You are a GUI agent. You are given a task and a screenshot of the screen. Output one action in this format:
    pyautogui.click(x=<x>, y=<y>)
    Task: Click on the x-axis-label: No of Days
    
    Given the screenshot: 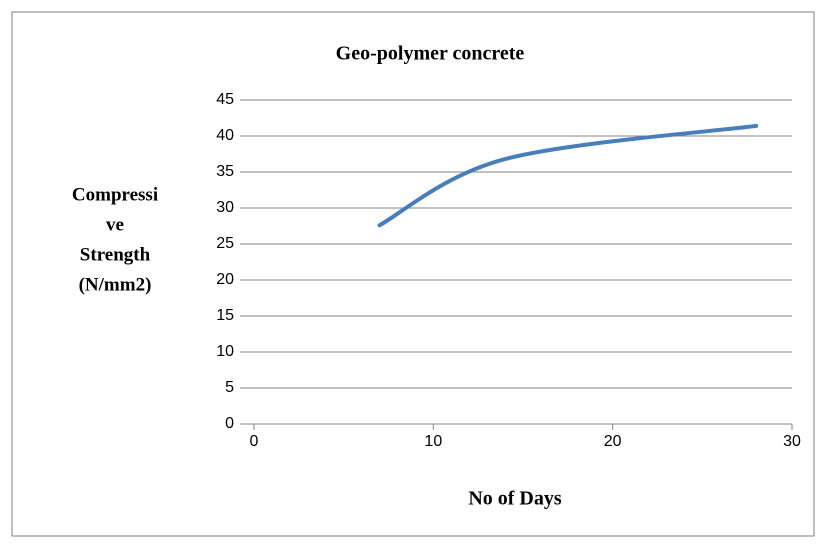 What is the action you would take?
    pyautogui.click(x=515, y=499)
    